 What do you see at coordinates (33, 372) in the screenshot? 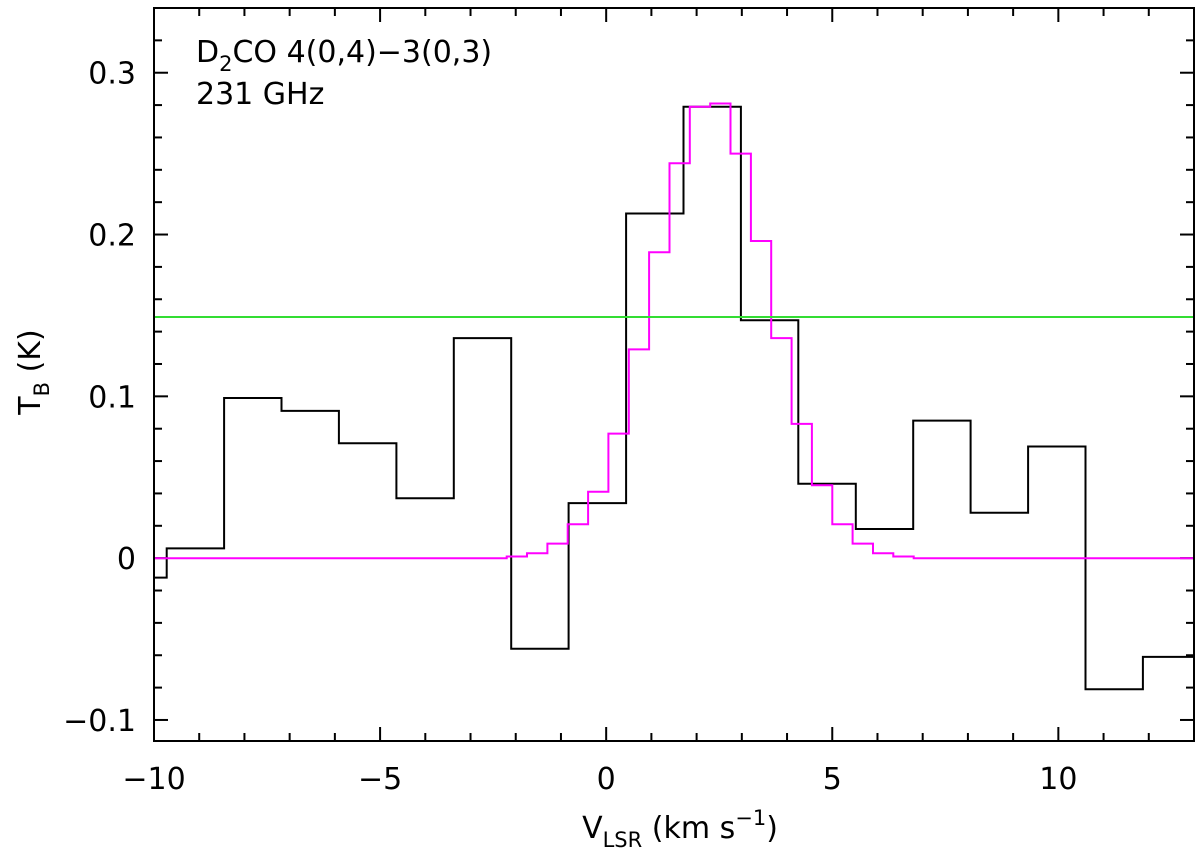
I see `y-axis-label: TB (K)` at bounding box center [33, 372].